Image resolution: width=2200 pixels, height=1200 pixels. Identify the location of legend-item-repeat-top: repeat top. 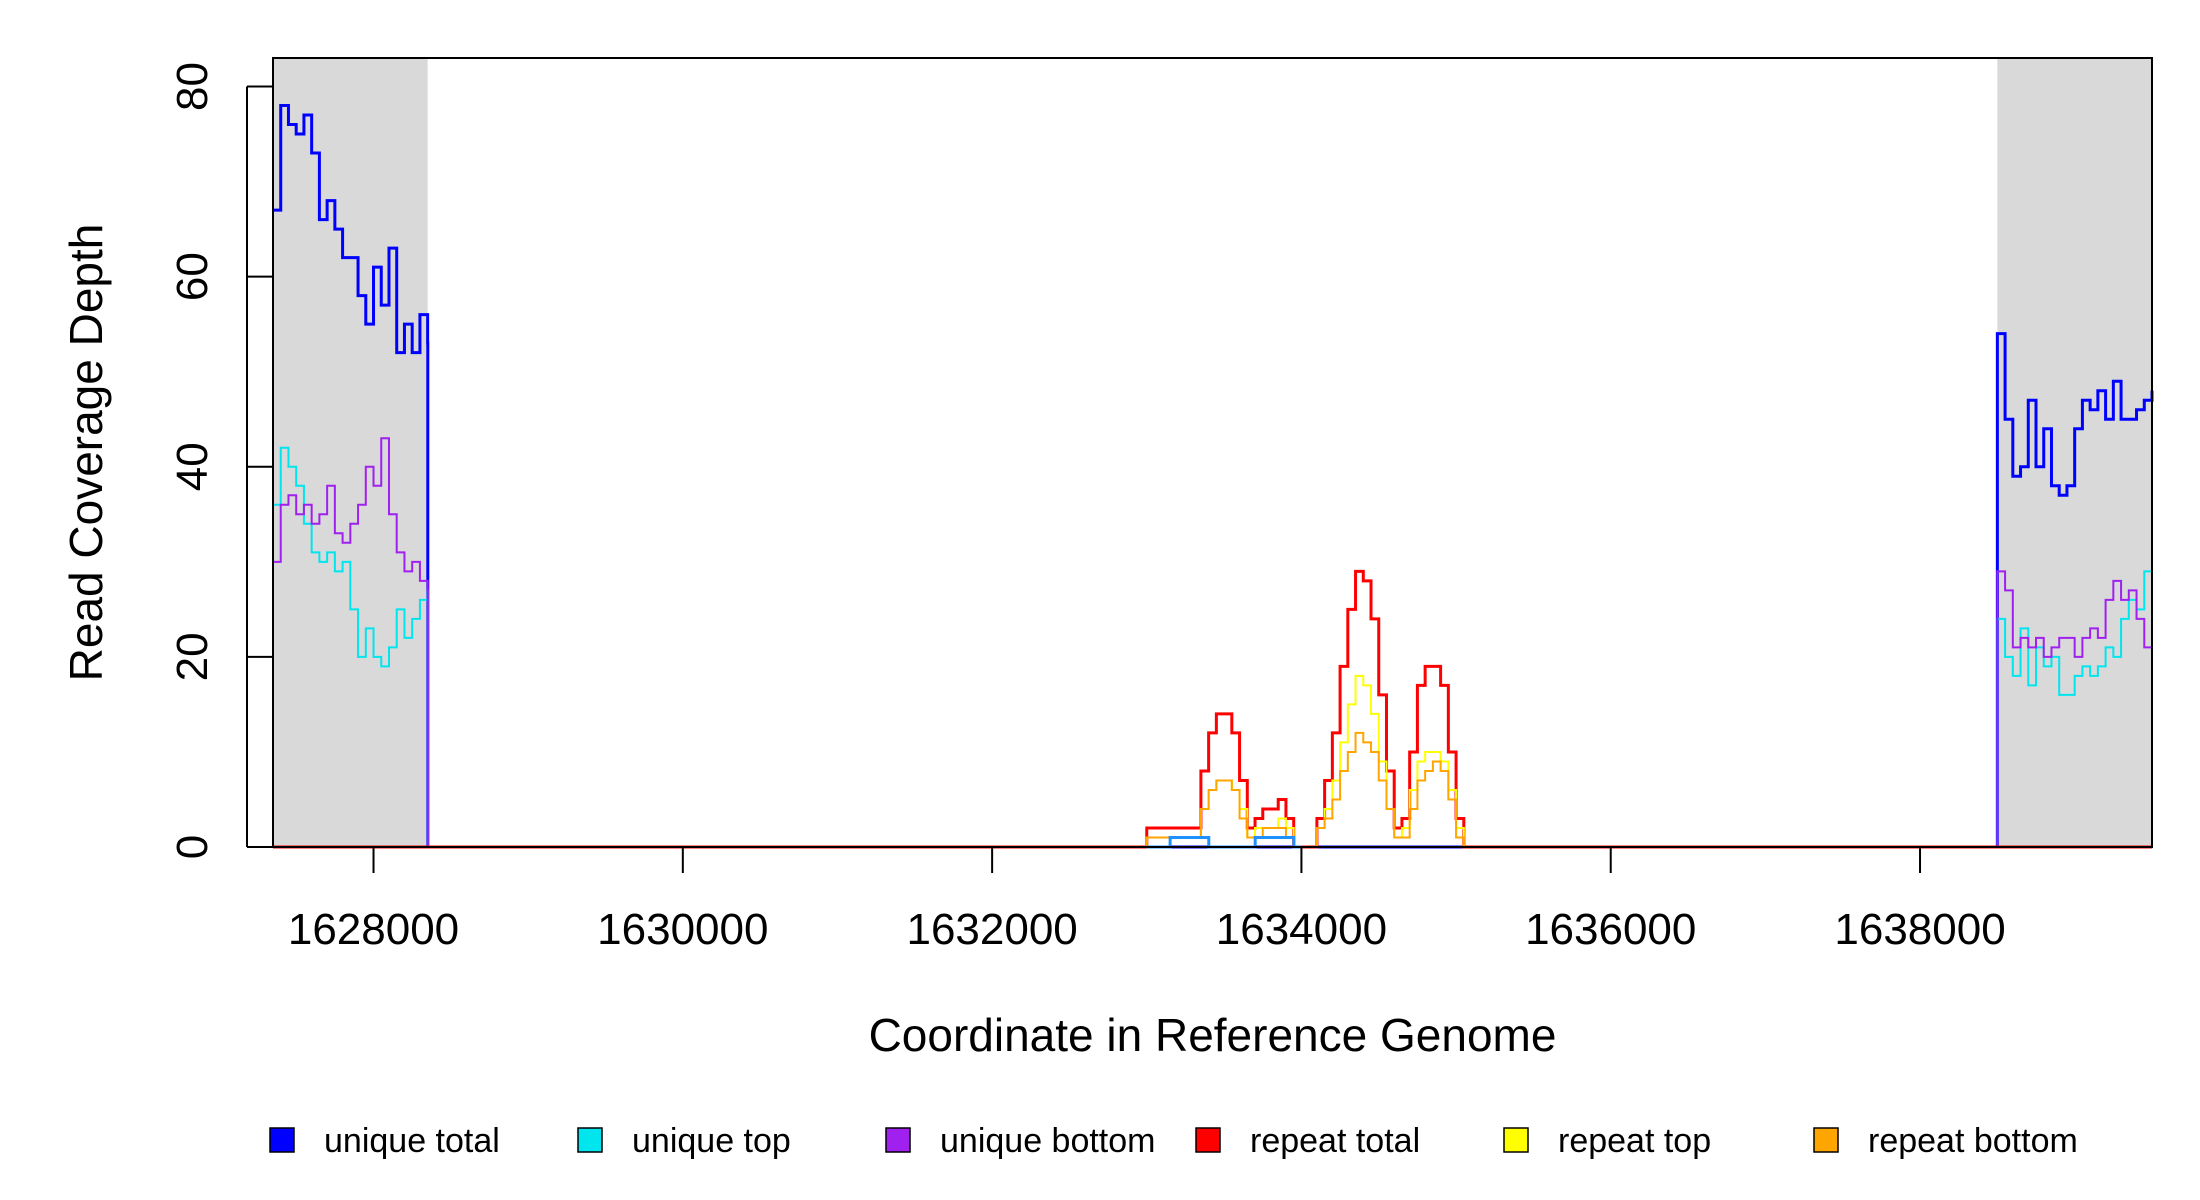
(1607, 1141).